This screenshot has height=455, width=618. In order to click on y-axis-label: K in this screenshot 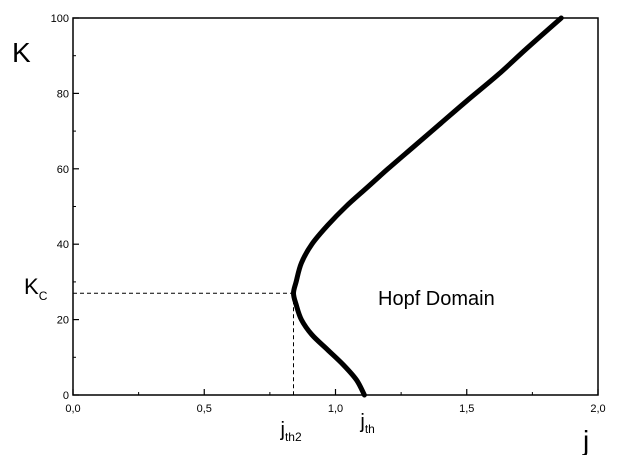, I will do `click(21, 52)`.